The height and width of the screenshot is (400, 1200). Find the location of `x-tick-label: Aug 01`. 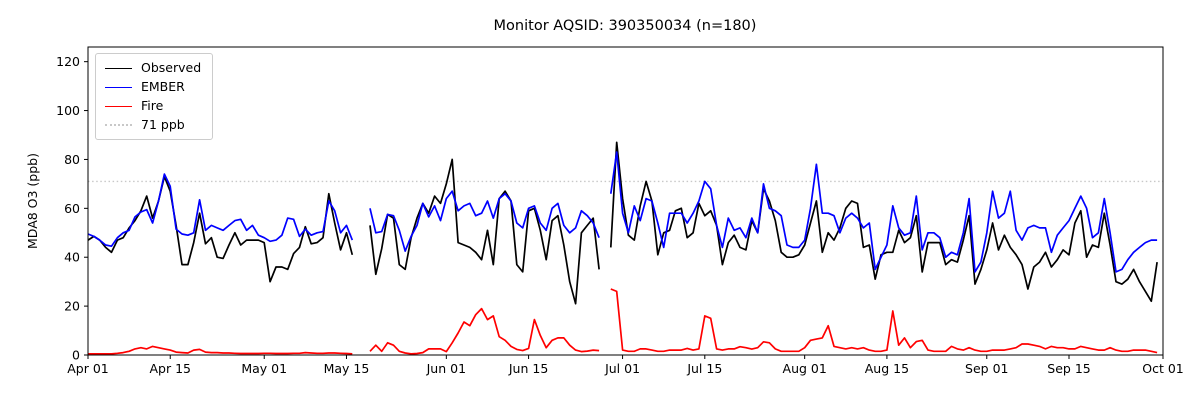

x-tick-label: Aug 01 is located at coordinates (805, 368).